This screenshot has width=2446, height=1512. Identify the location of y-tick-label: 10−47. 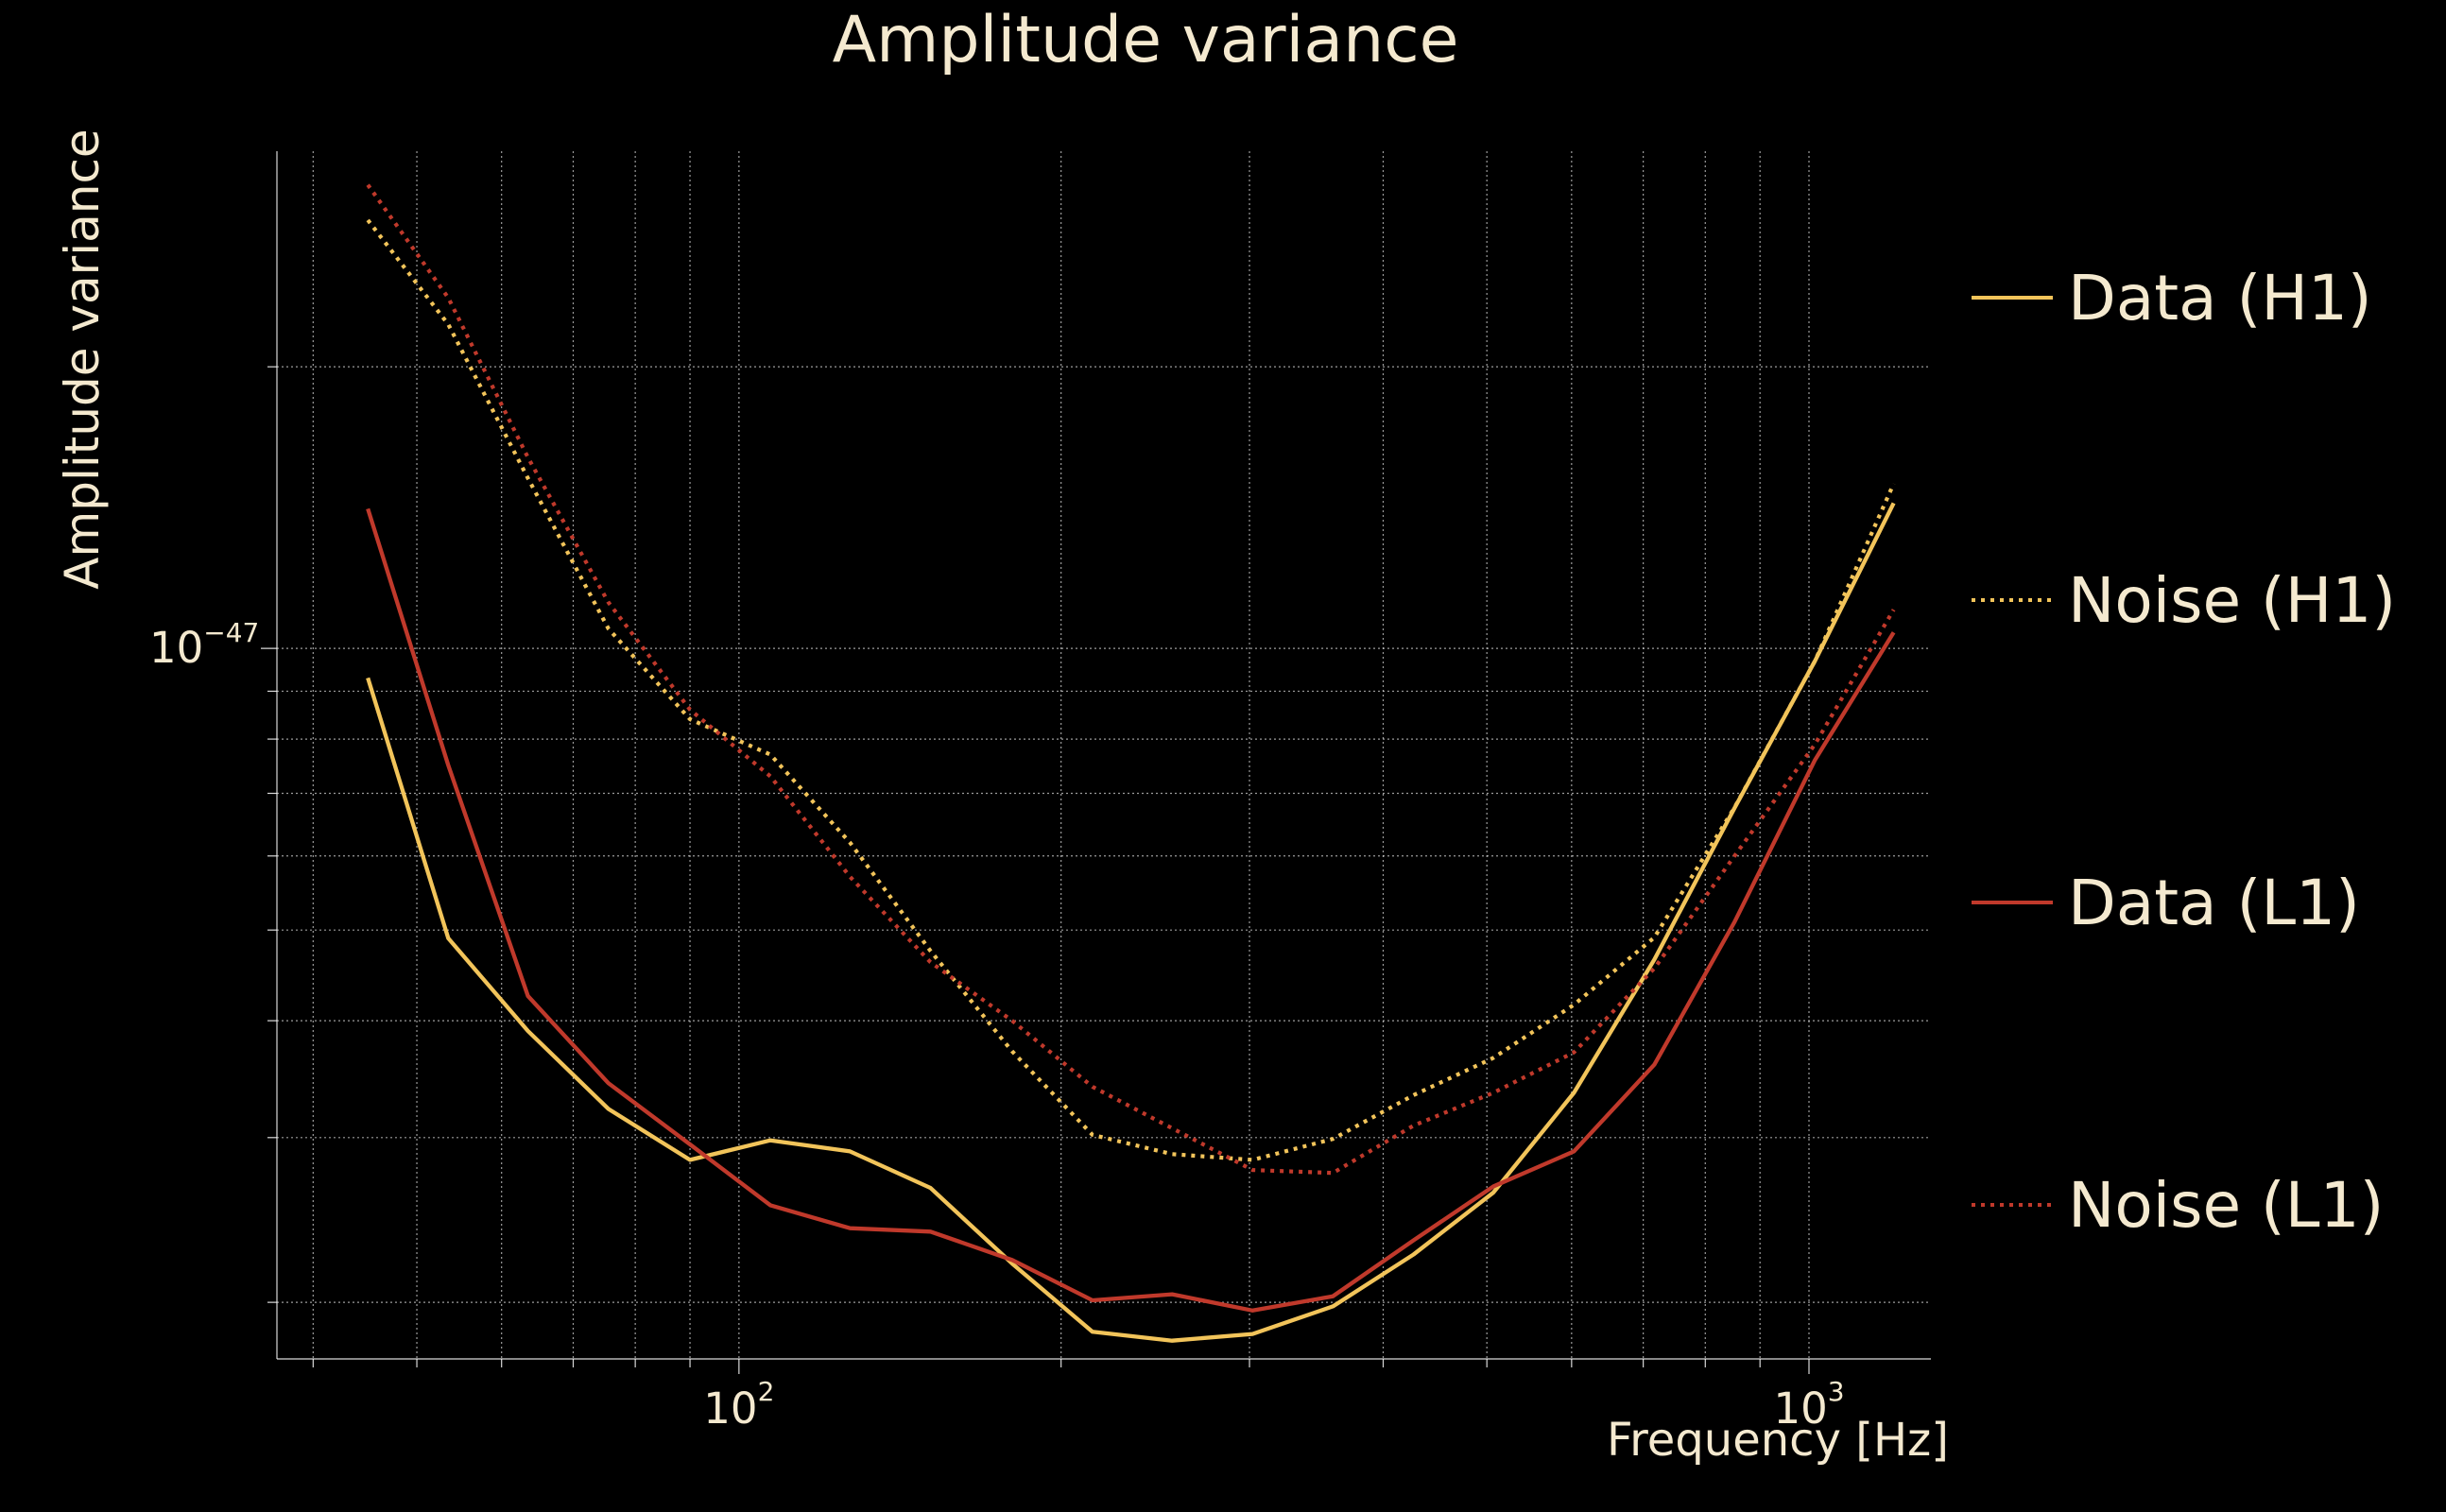
(204, 645).